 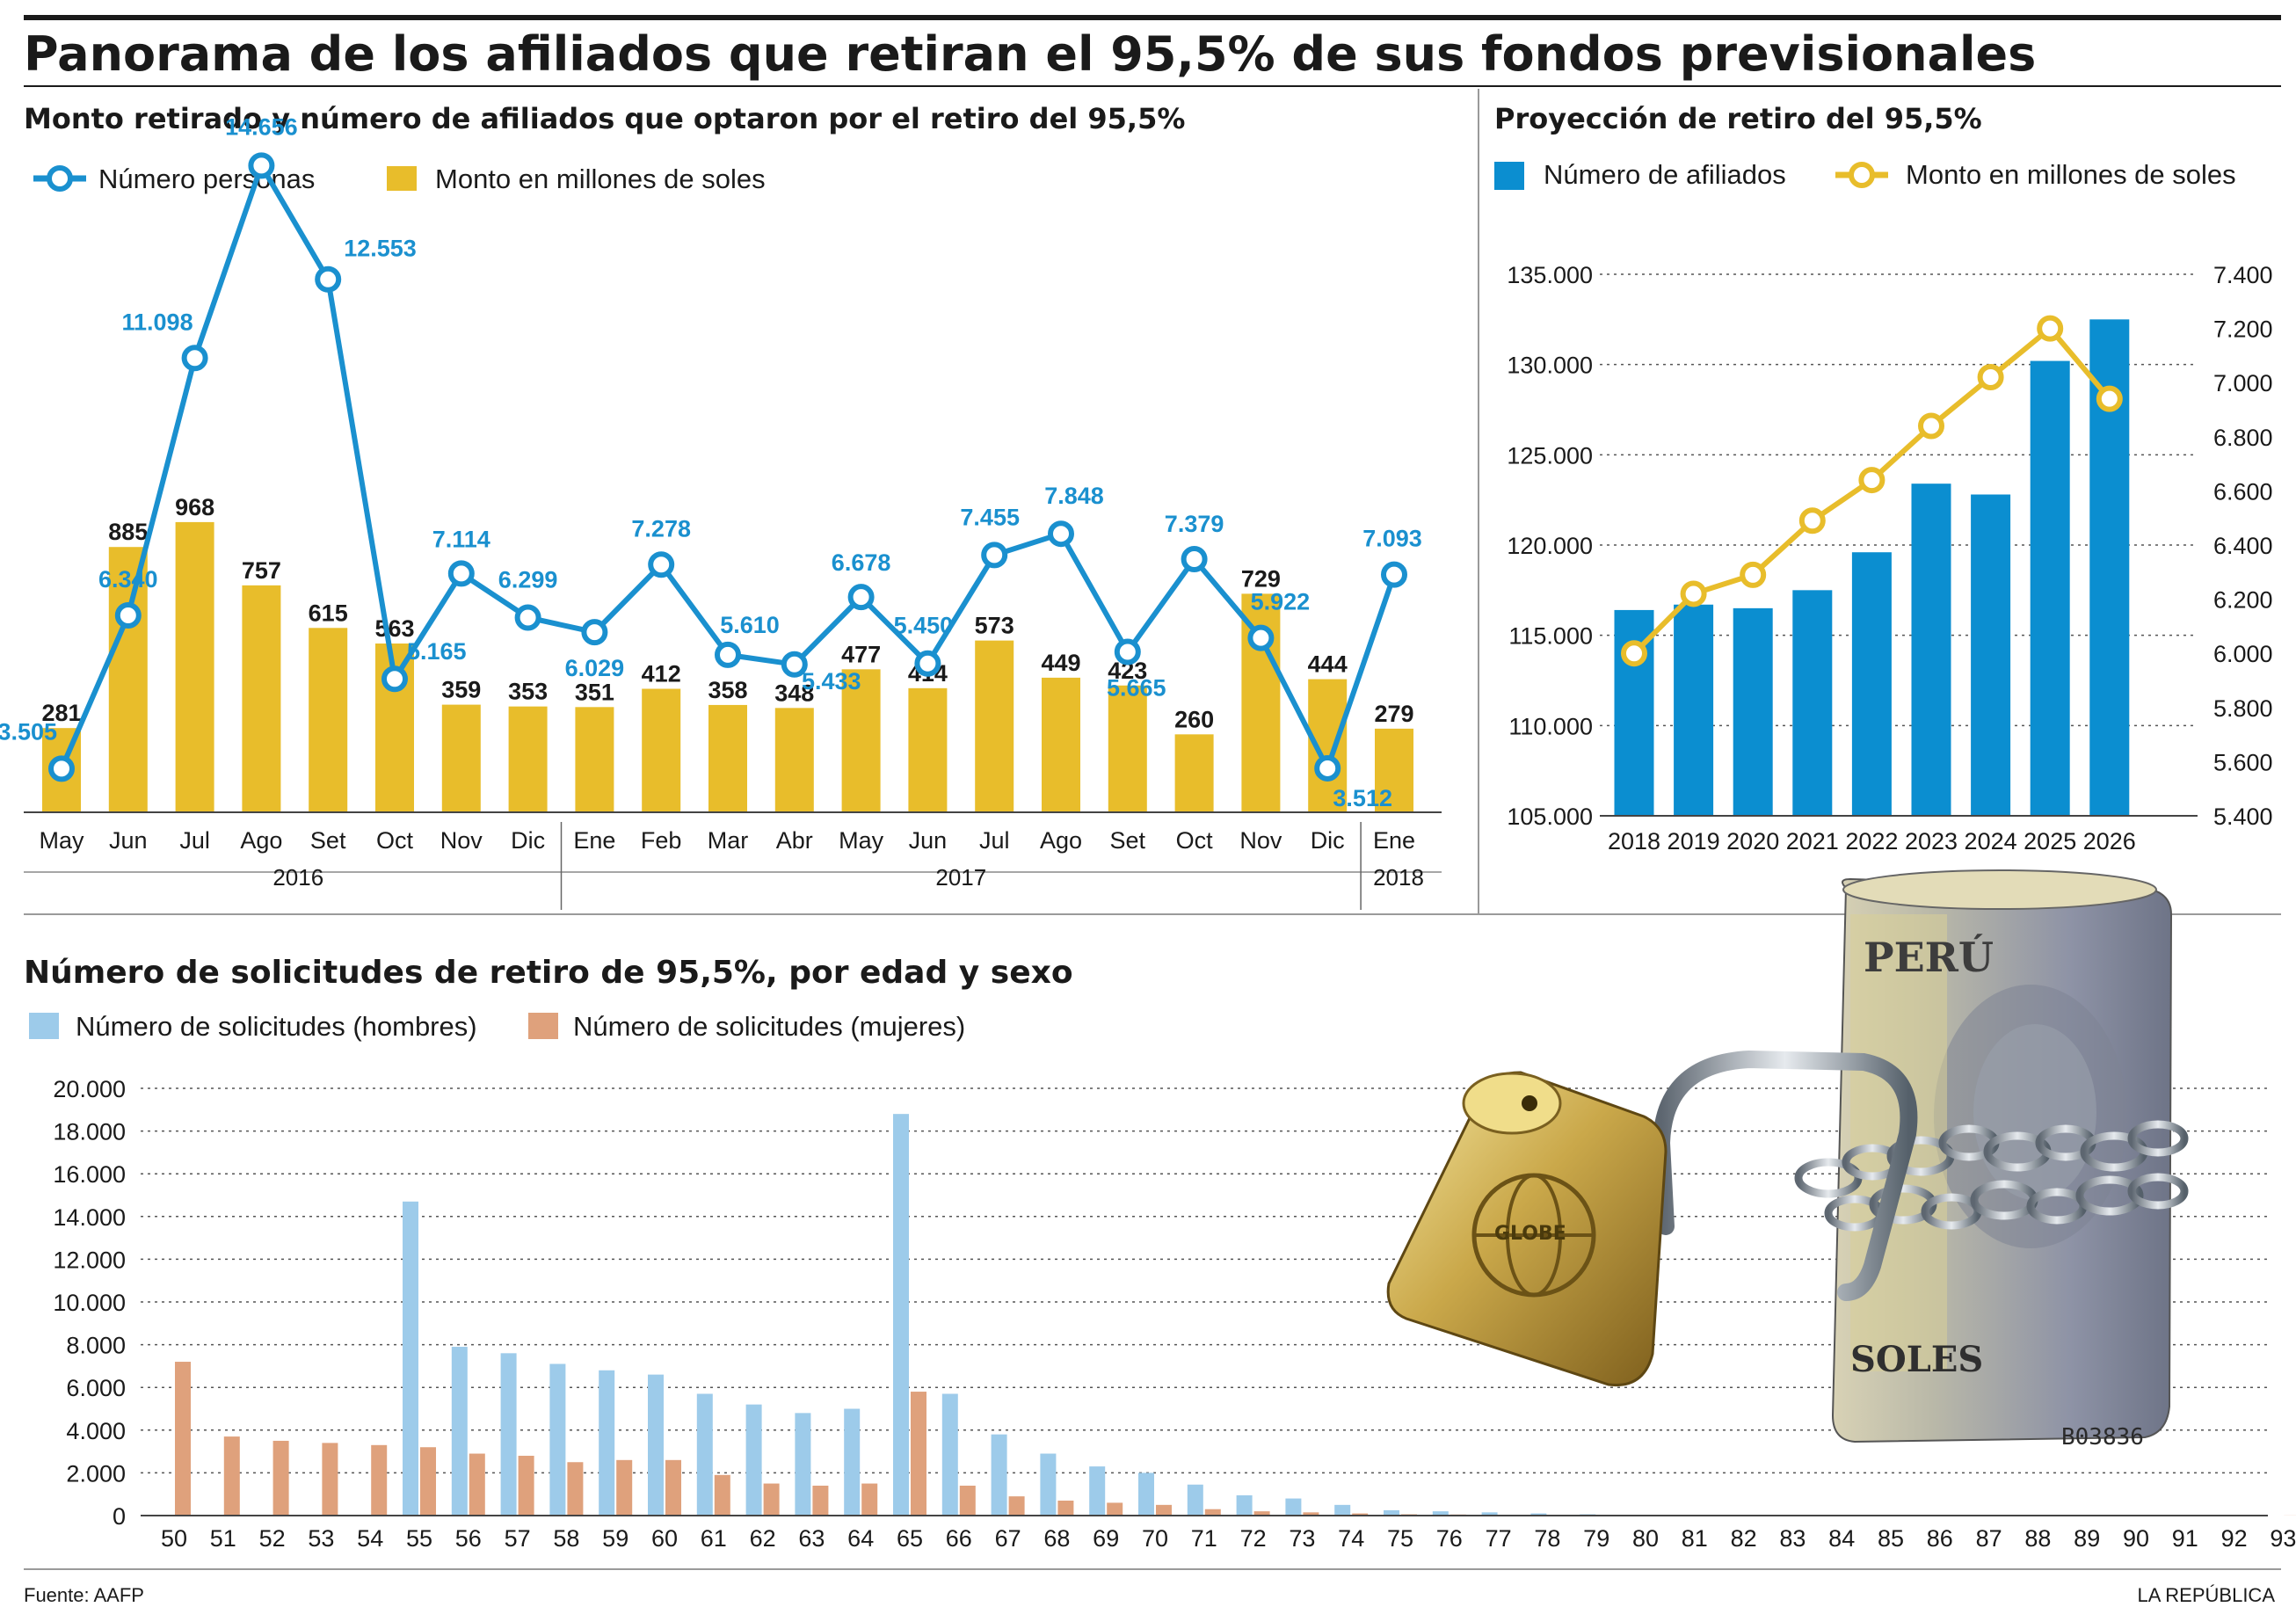 I want to click on age-y-tick: 12.000, so click(x=89, y=1260).